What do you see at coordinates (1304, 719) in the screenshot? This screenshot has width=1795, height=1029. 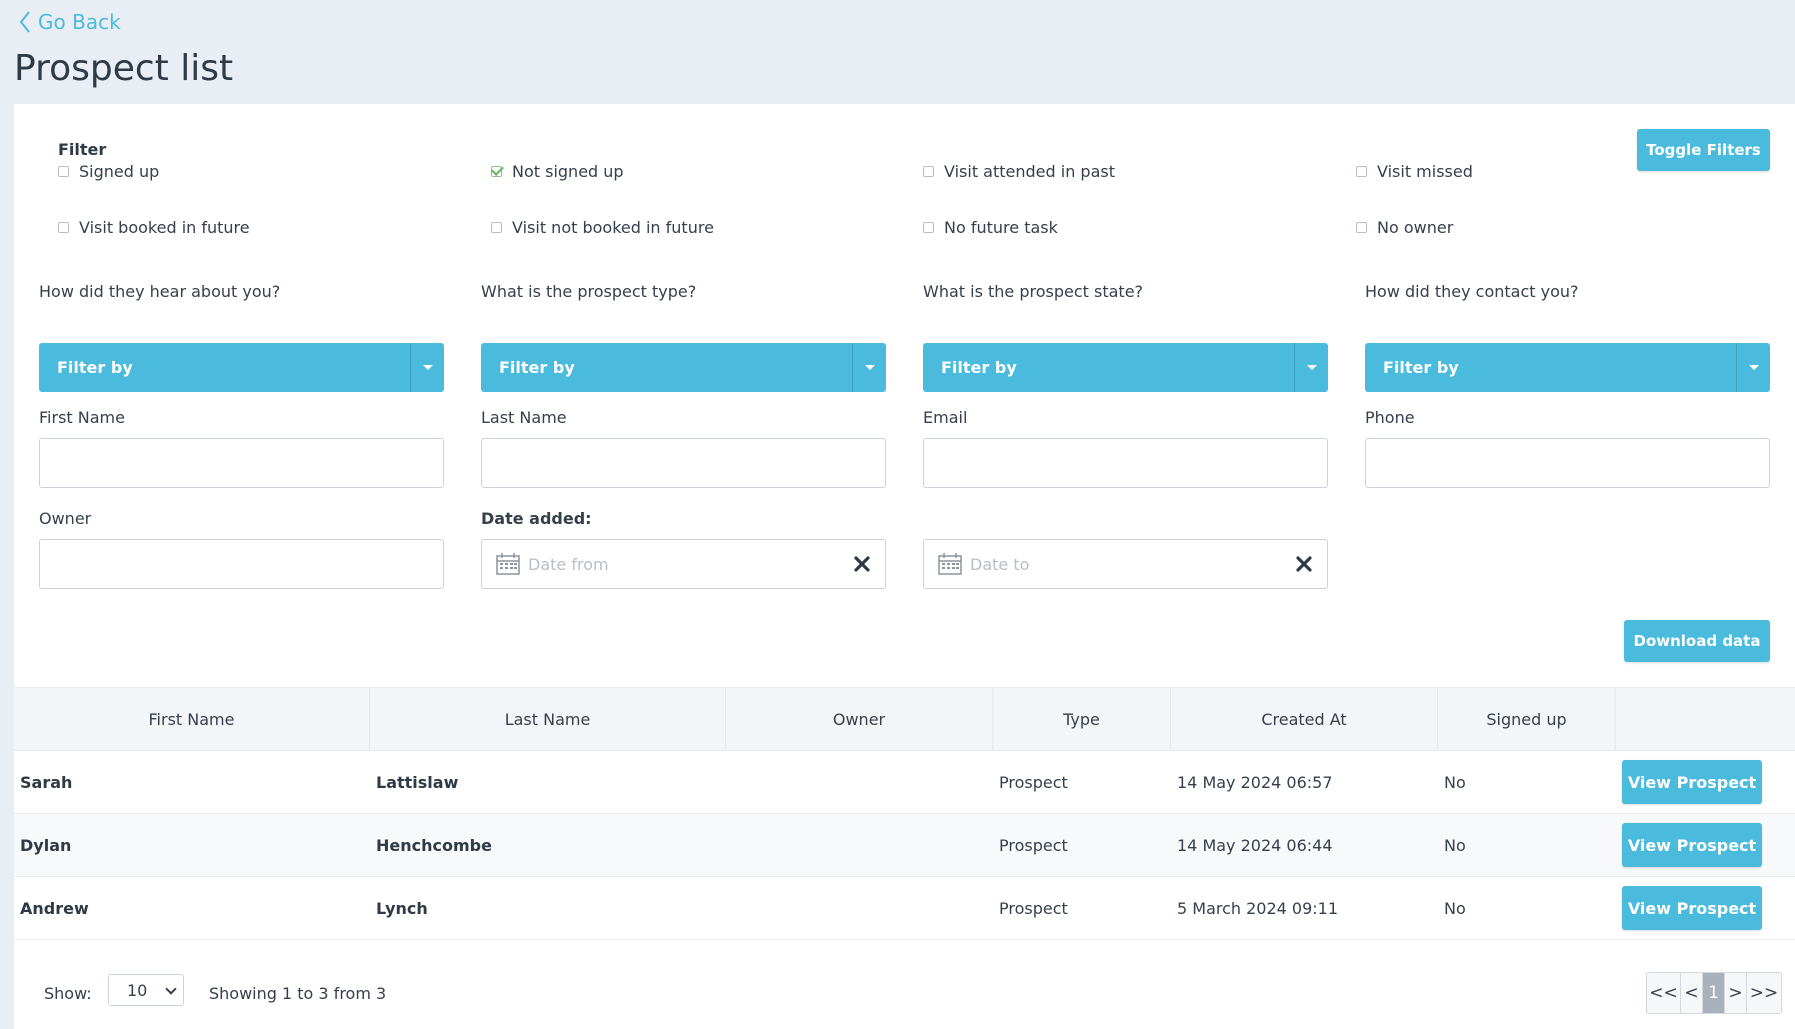 I see `column-header-created-at: Created At` at bounding box center [1304, 719].